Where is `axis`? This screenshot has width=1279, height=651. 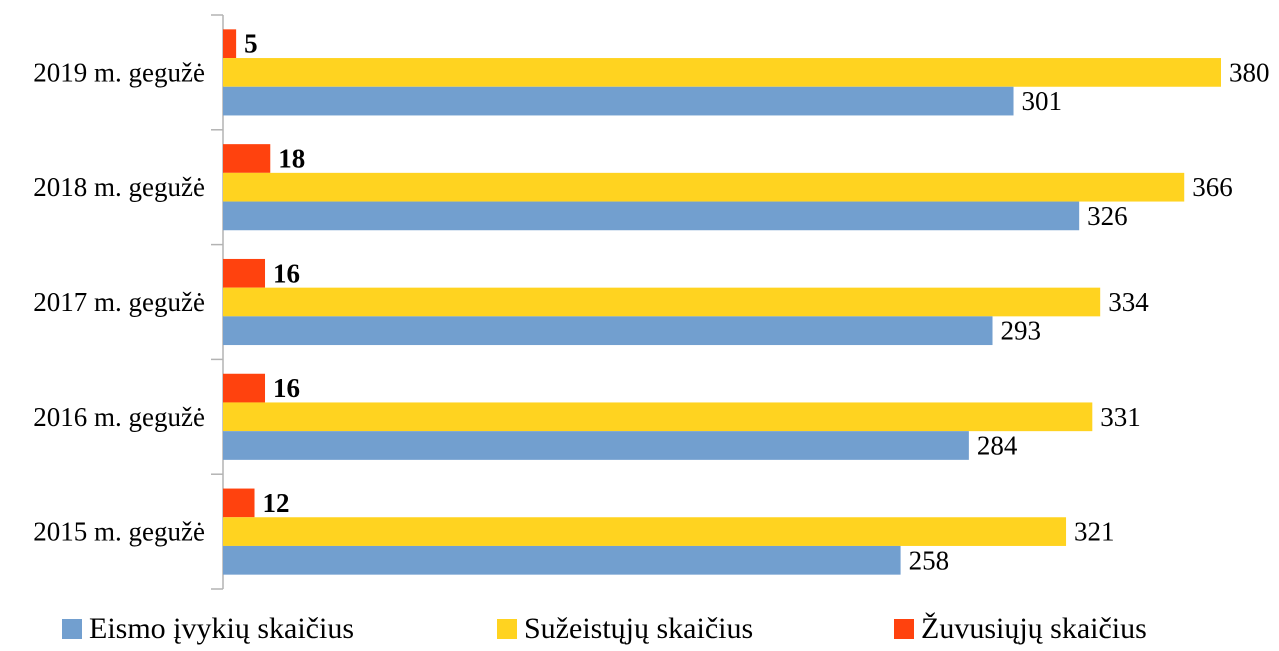
axis is located at coordinates (217, 302).